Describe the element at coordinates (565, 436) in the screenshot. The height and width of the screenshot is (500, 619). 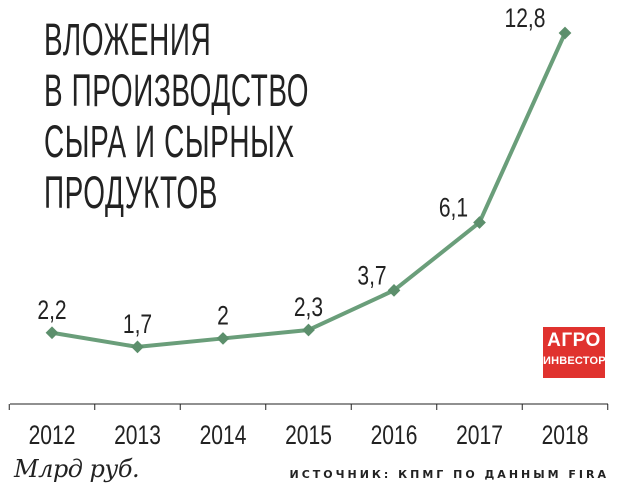
I see `x-tick-label: 2018` at that location.